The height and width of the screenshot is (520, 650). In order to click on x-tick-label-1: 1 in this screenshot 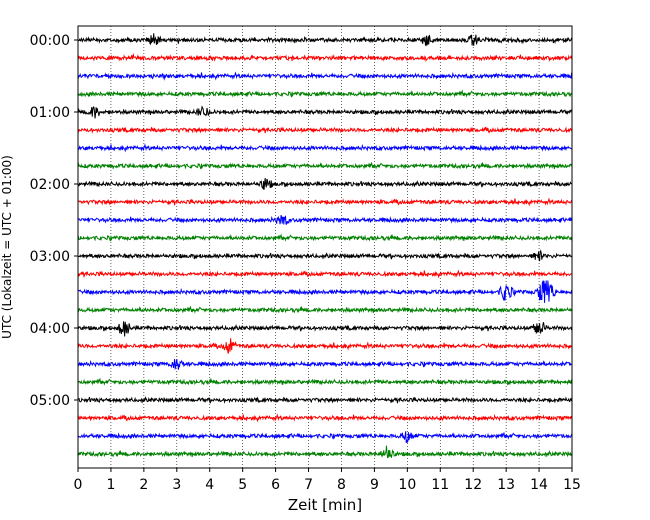, I will do `click(110, 485)`.